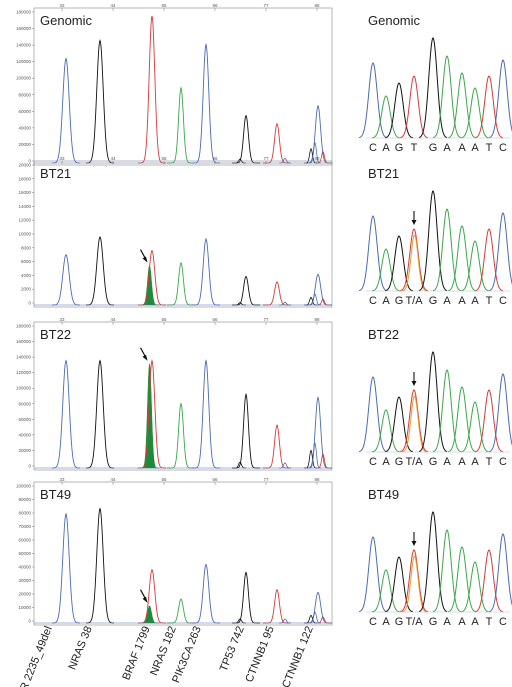  Describe the element at coordinates (24, 580) in the screenshot. I see `y-tick-label: 30000` at that location.